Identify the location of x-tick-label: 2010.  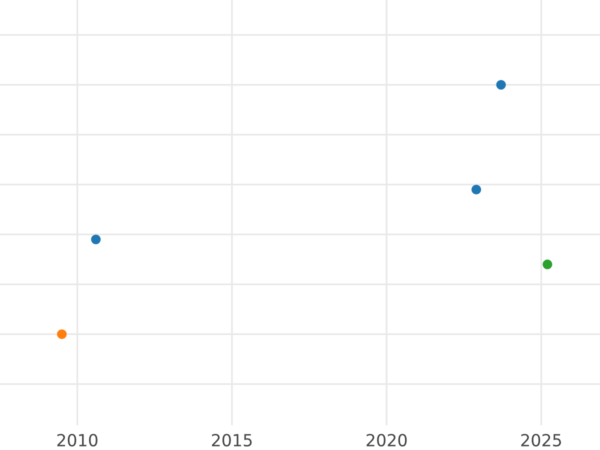
(77, 440).